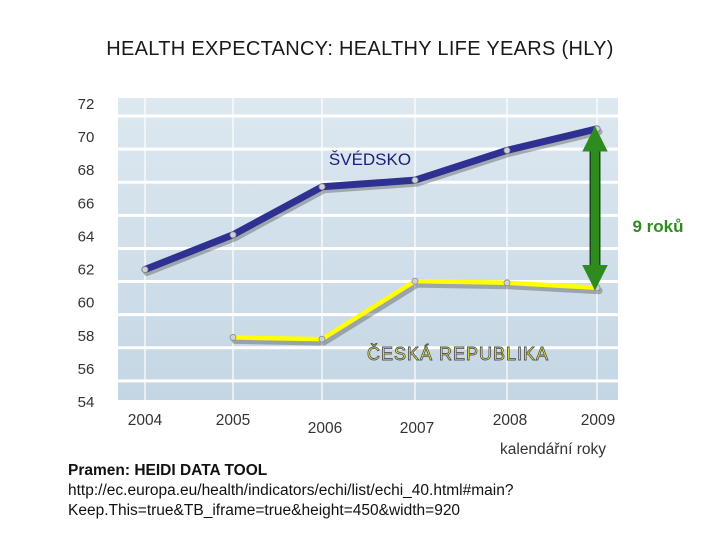 The width and height of the screenshot is (720, 540). Describe the element at coordinates (86, 270) in the screenshot. I see `y-tick-label: 62` at that location.